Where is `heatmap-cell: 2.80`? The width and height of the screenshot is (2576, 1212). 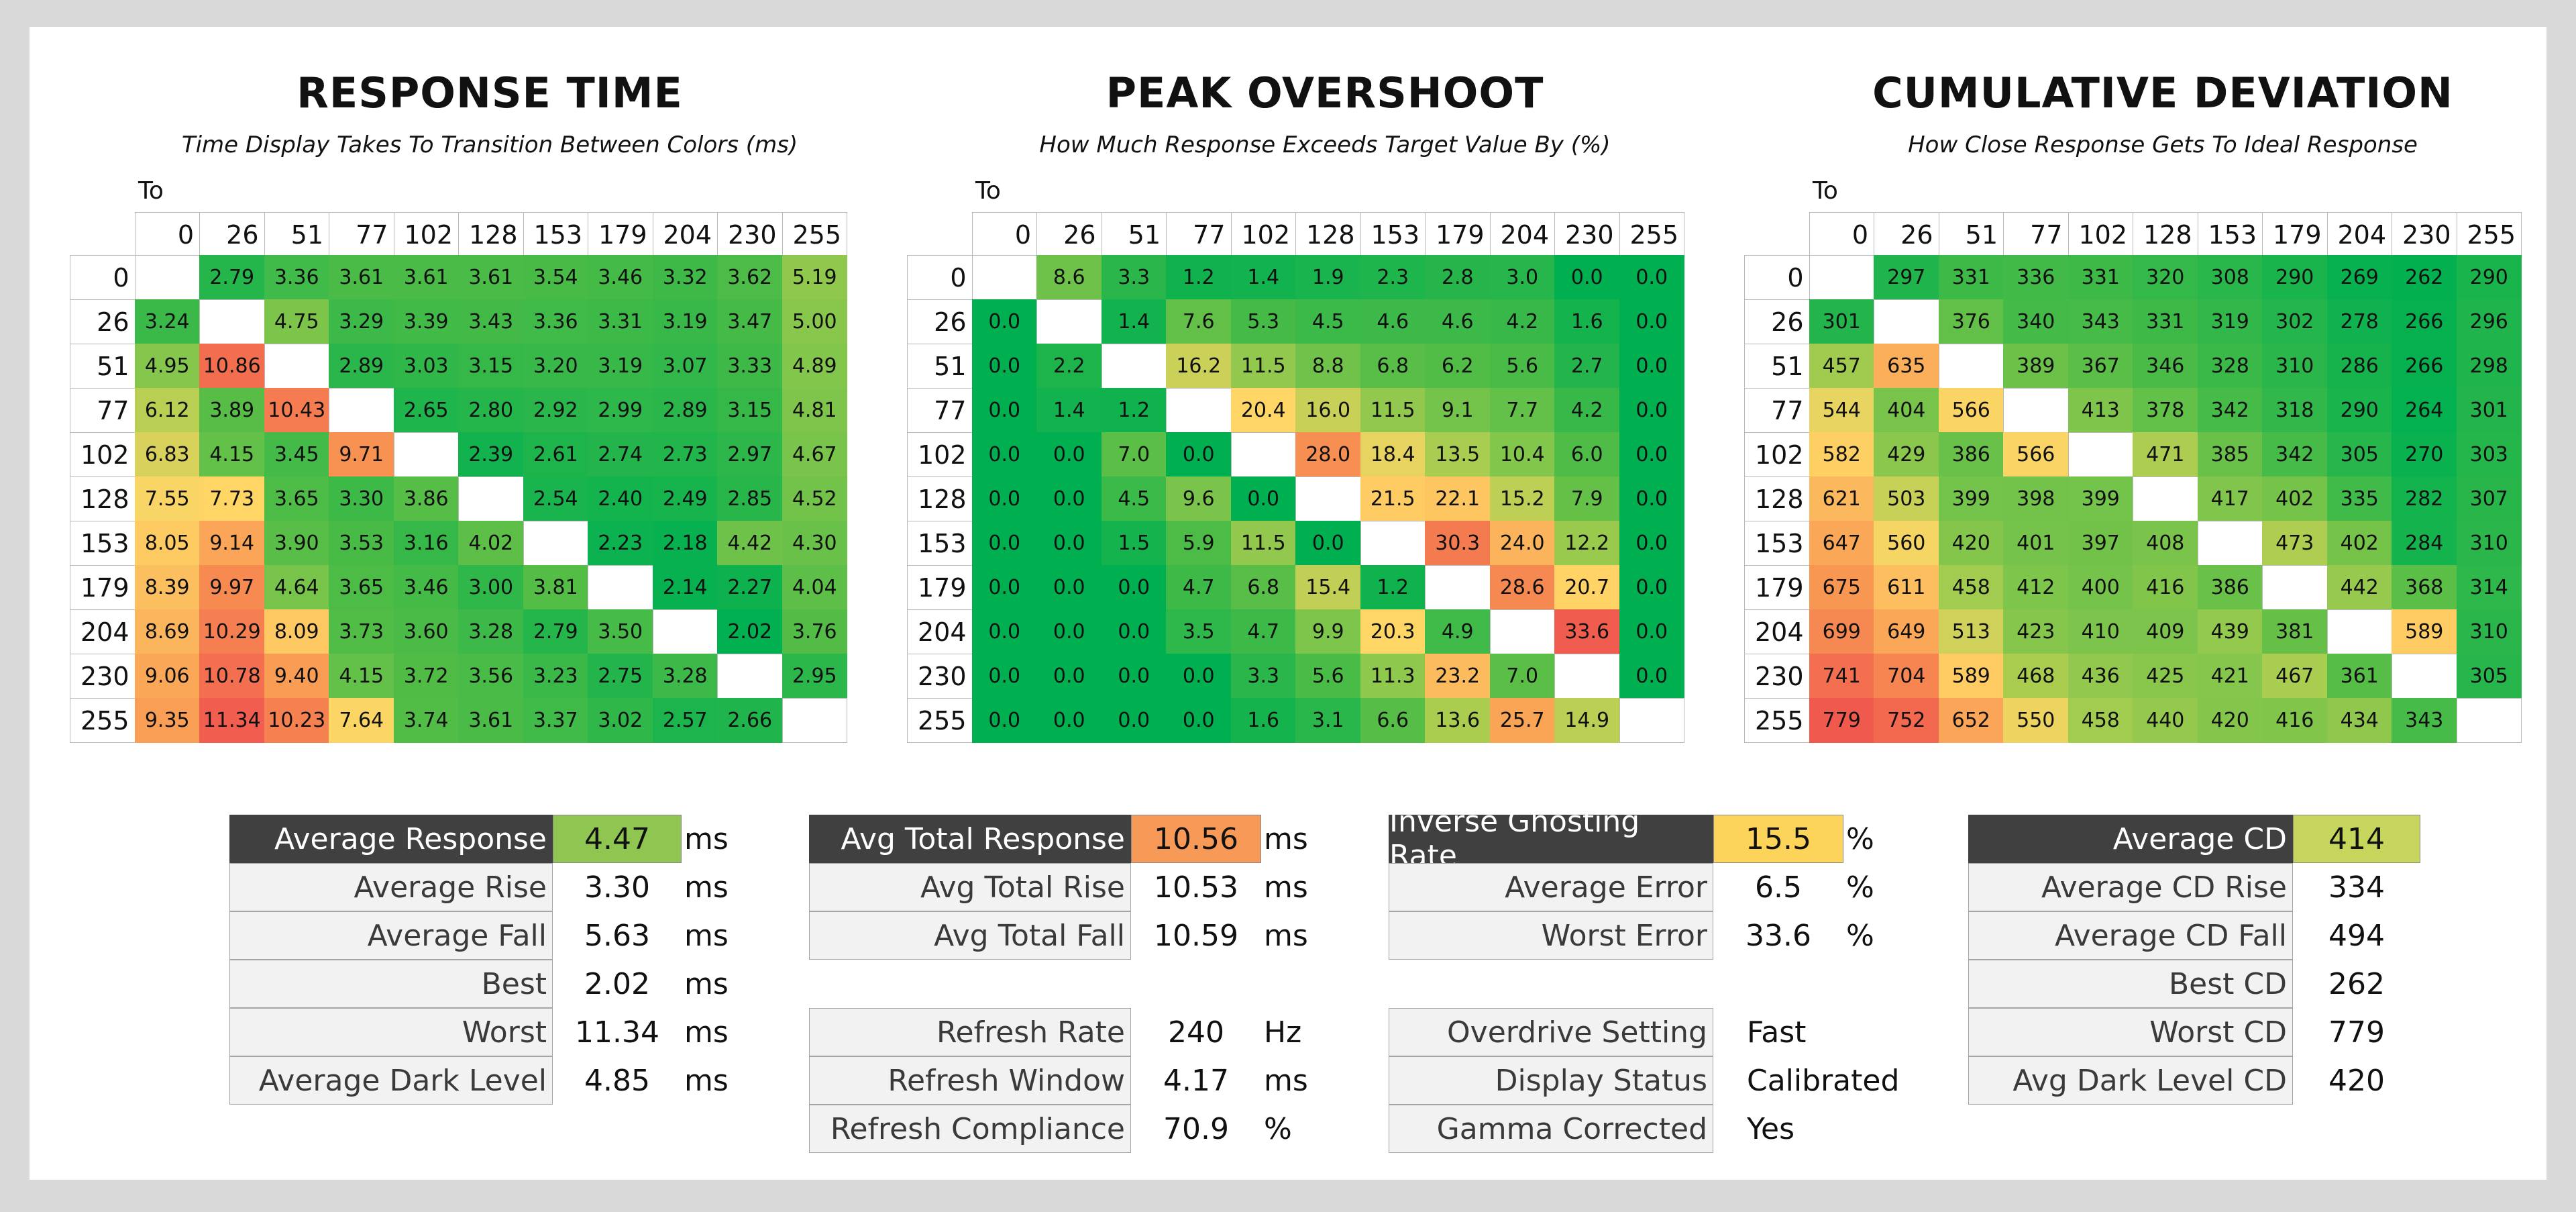
heatmap-cell: 2.80 is located at coordinates (491, 410).